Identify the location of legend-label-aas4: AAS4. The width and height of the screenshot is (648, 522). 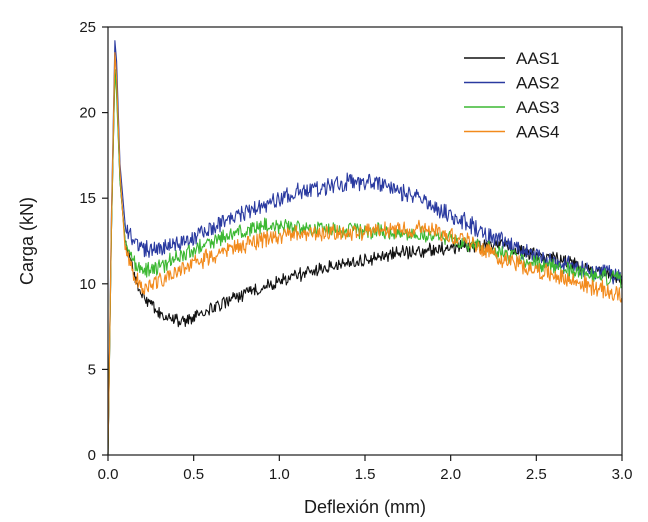
(537, 132).